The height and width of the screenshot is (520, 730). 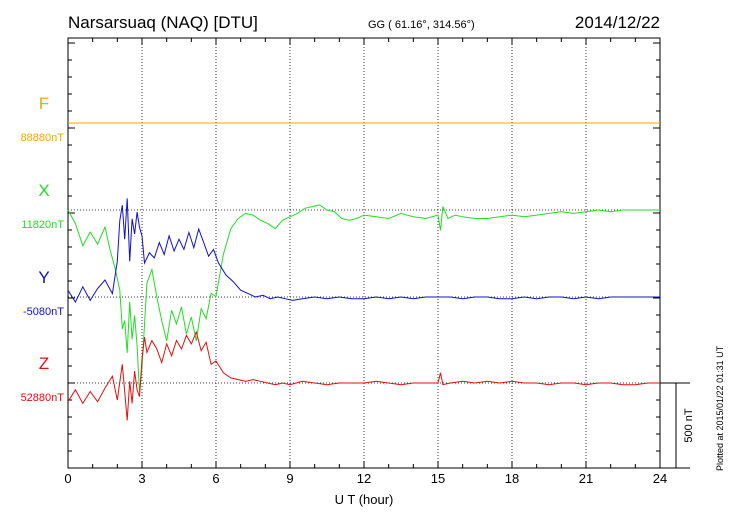 I want to click on x-tick-label: 12, so click(x=364, y=478).